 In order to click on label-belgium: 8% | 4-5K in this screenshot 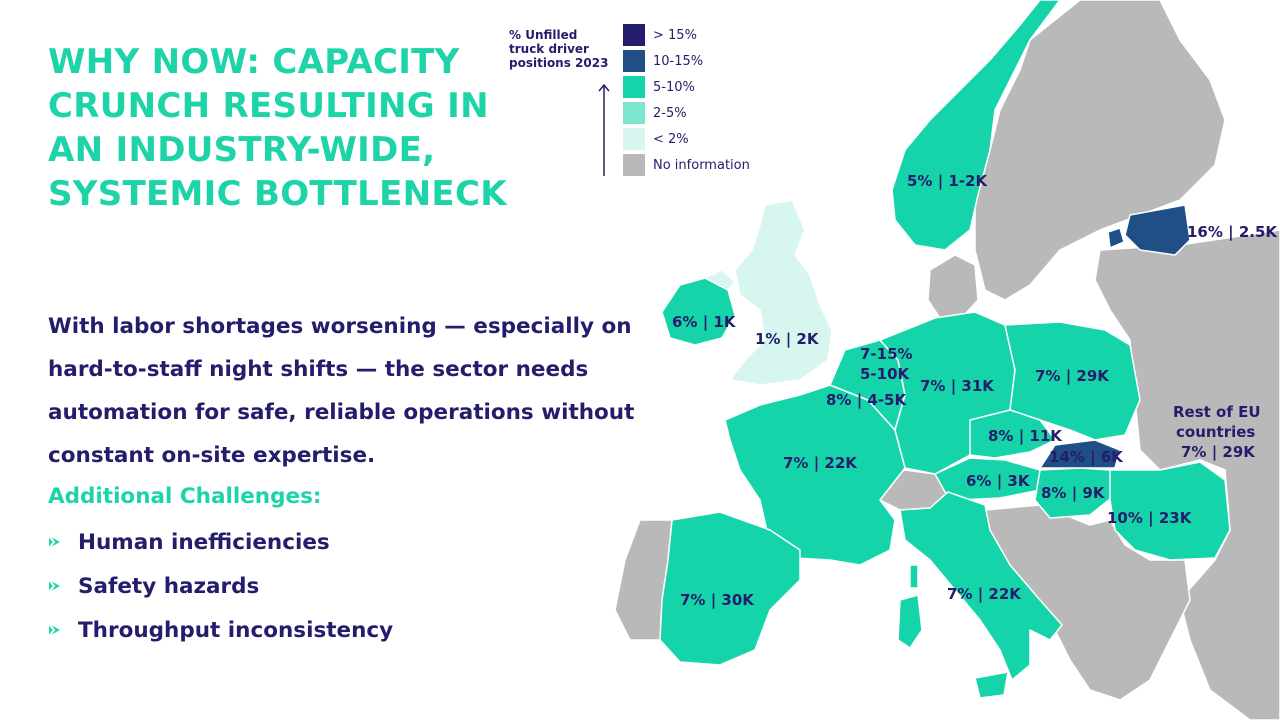, I will do `click(866, 400)`.